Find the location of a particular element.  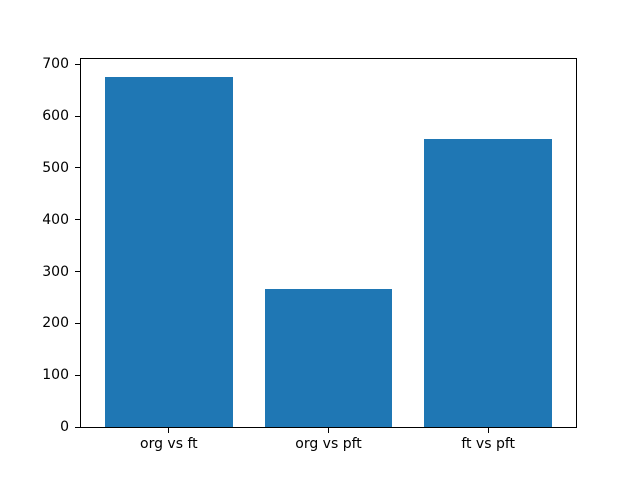

x-tick-label: org vs pft is located at coordinates (328, 444).